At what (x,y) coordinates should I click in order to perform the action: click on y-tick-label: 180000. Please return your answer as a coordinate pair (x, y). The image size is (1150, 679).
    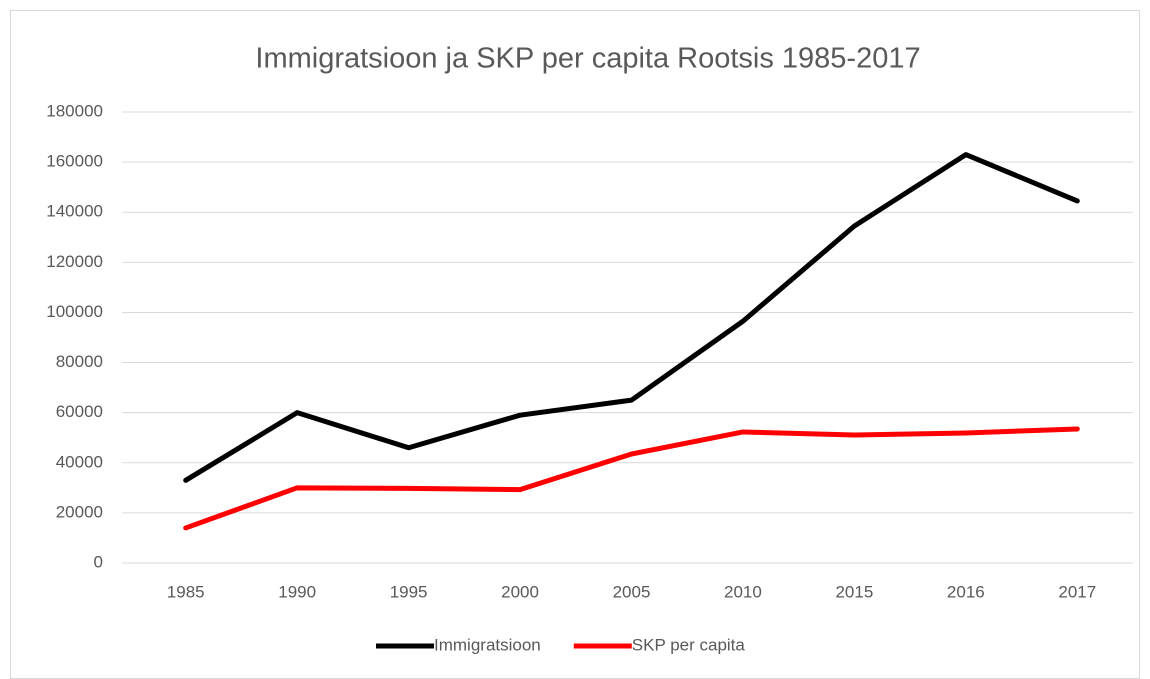
    Looking at the image, I should click on (74, 110).